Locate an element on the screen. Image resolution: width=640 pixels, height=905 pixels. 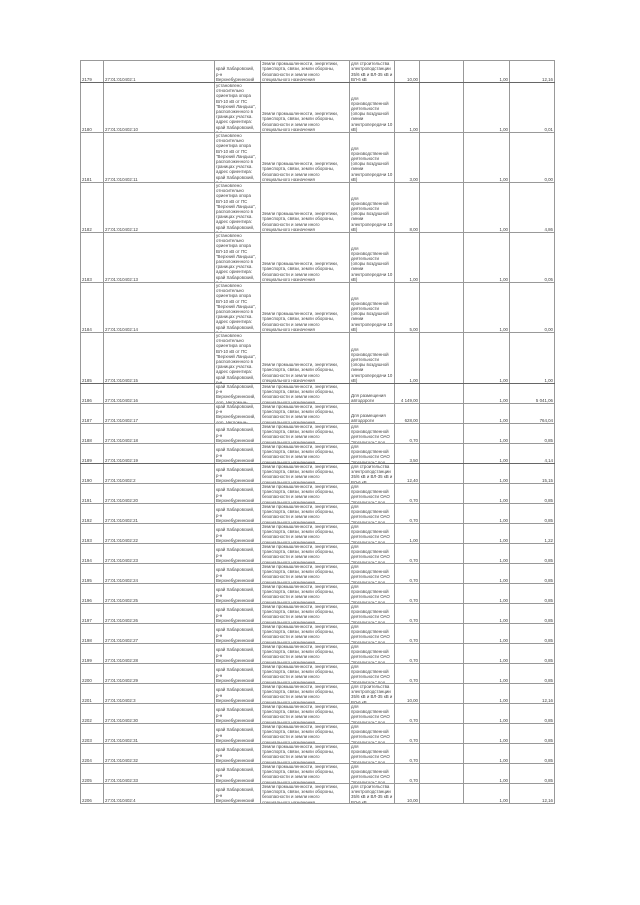
row-number: 2199 is located at coordinates (87, 660).